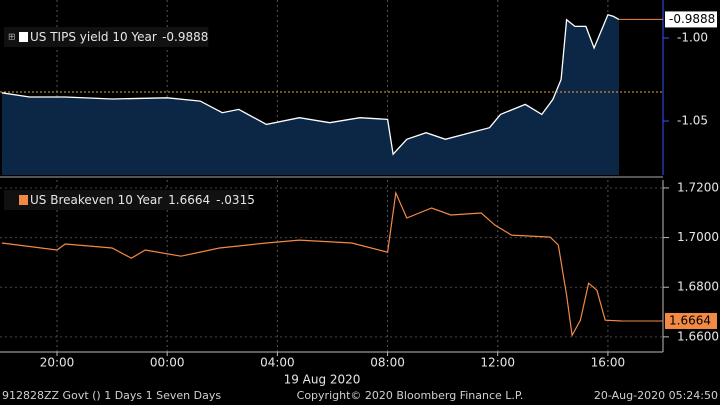 The width and height of the screenshot is (720, 405). Describe the element at coordinates (277, 363) in the screenshot. I see `x-tick-label: 04:00` at that location.